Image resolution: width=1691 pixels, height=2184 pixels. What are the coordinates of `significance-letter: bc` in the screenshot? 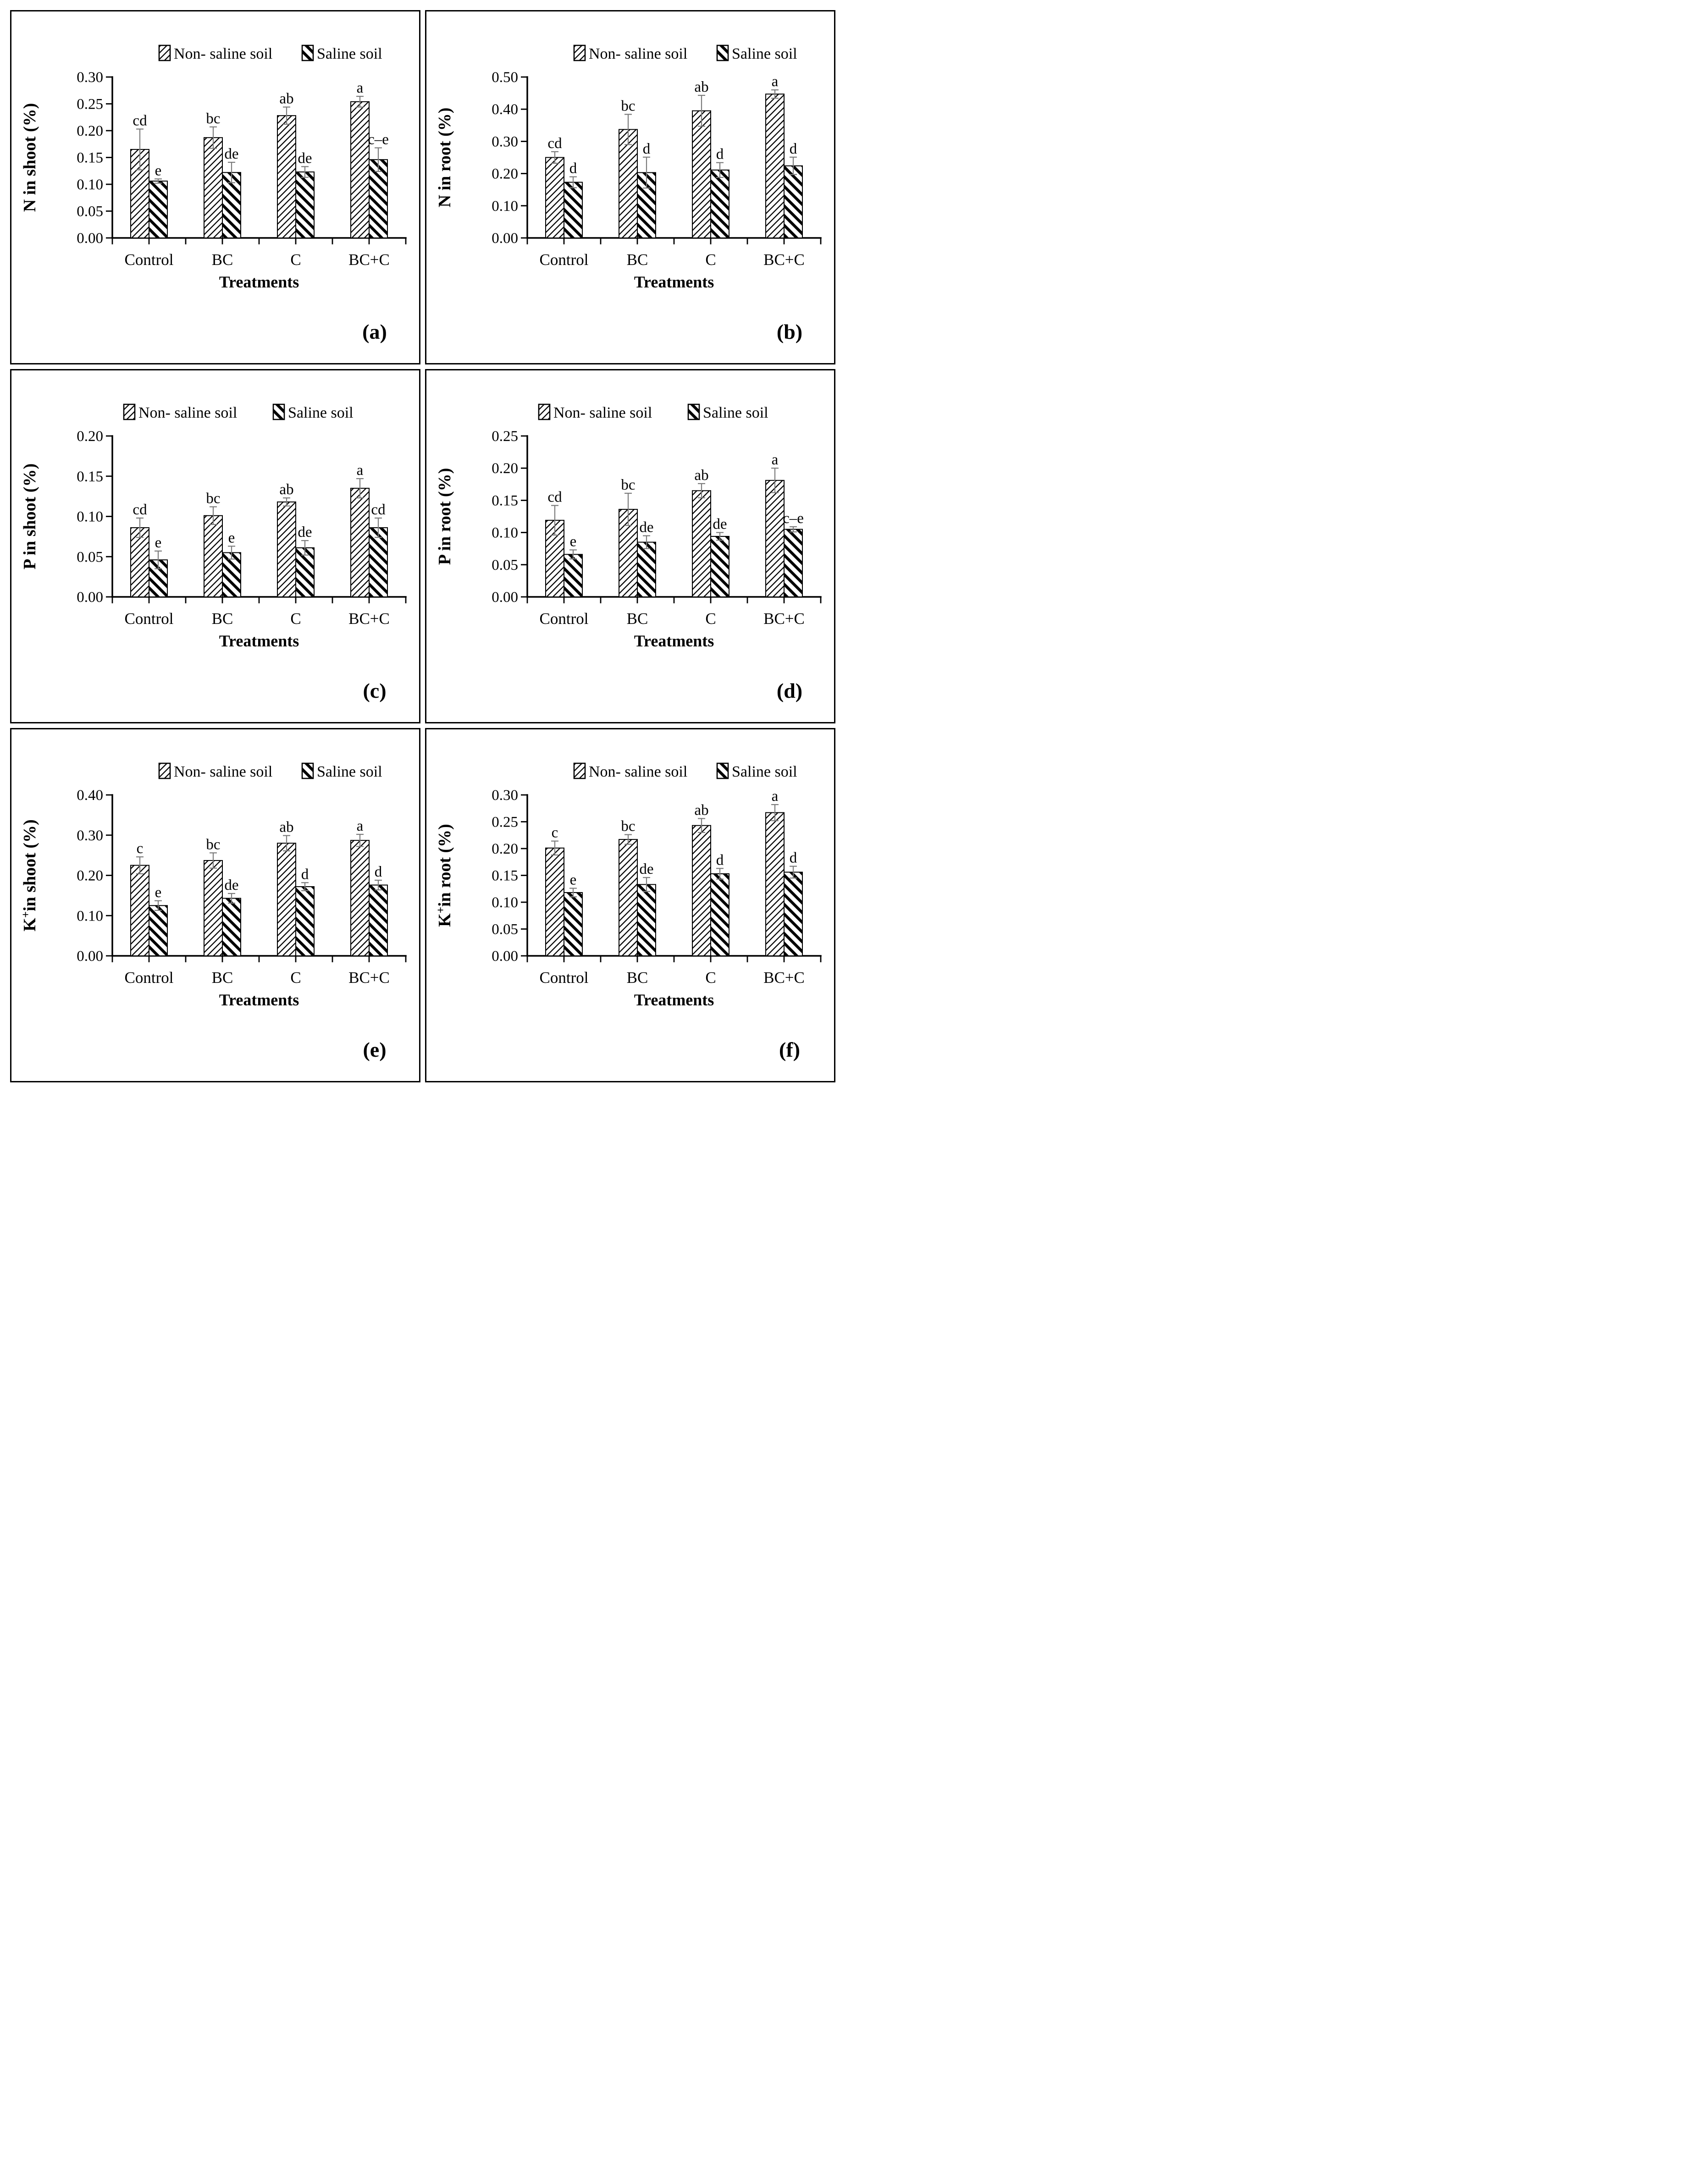 It's located at (628, 106).